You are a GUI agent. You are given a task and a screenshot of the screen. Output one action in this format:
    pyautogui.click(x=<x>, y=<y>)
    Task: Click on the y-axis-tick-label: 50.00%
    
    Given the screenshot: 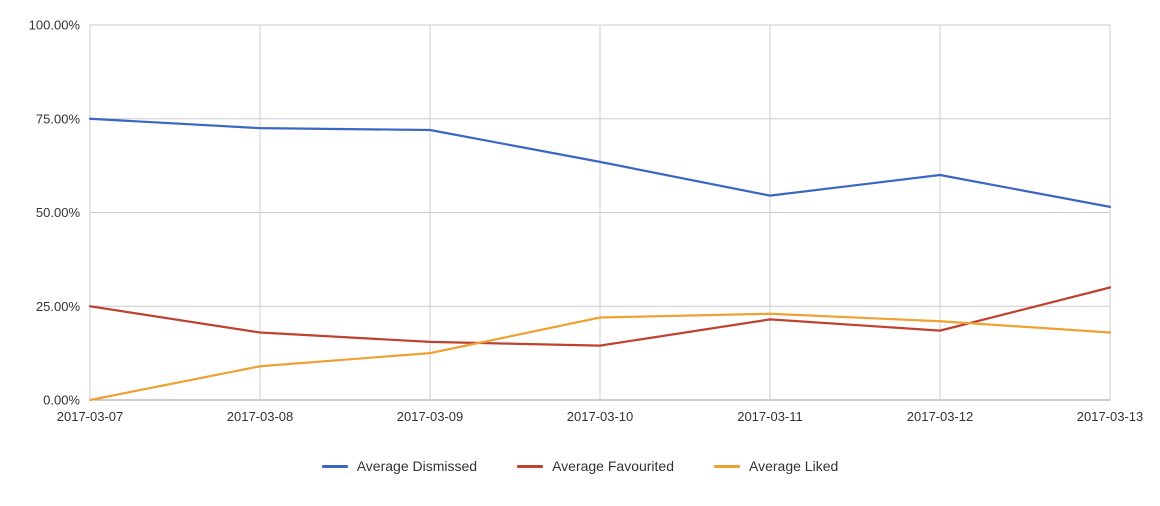 What is the action you would take?
    pyautogui.click(x=58, y=212)
    